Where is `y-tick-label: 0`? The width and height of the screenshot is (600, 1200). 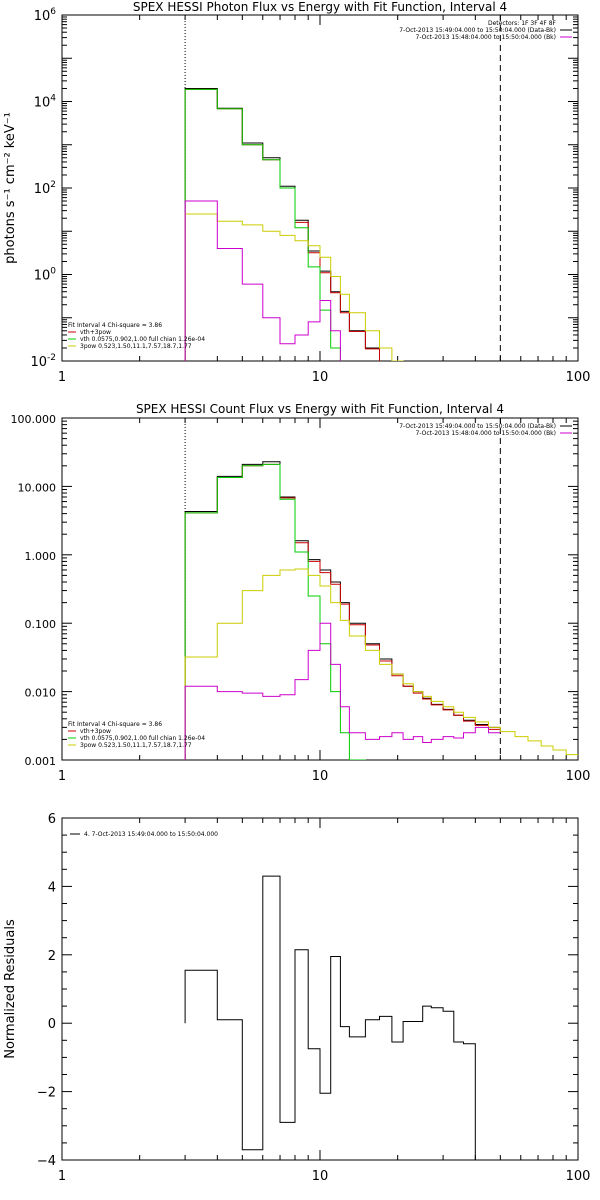 y-tick-label: 0 is located at coordinates (52, 1024).